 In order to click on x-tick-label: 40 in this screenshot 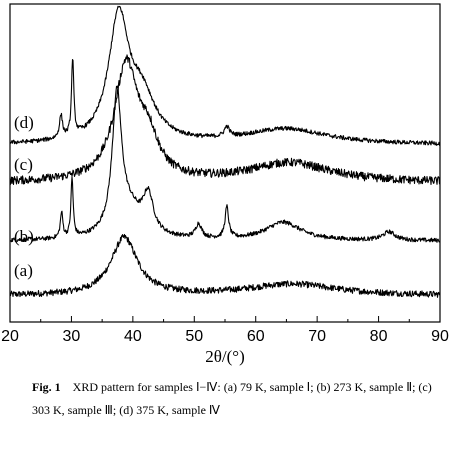, I will do `click(133, 336)`.